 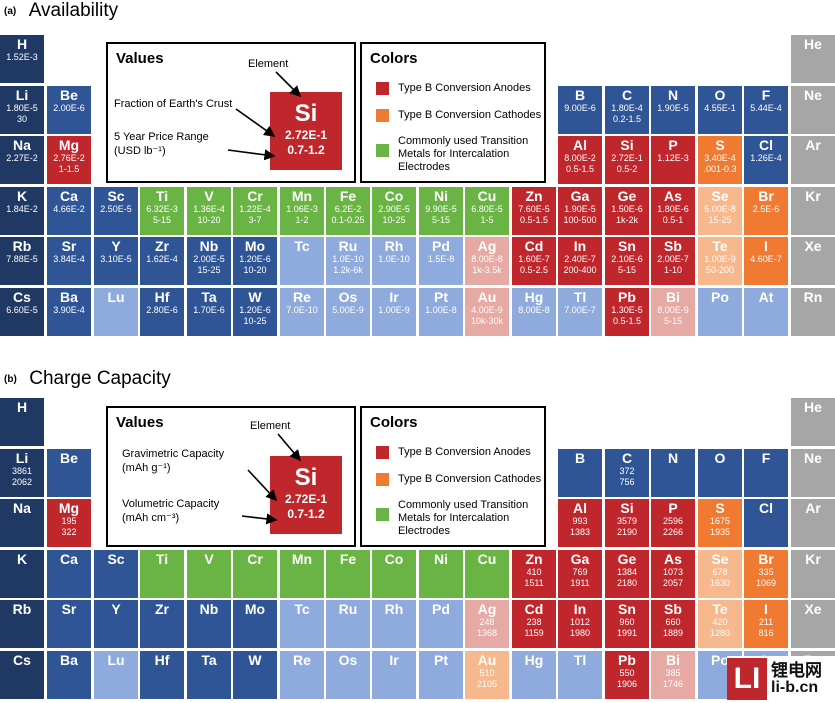 What do you see at coordinates (116, 624) in the screenshot?
I see `element-tile-y: Y` at bounding box center [116, 624].